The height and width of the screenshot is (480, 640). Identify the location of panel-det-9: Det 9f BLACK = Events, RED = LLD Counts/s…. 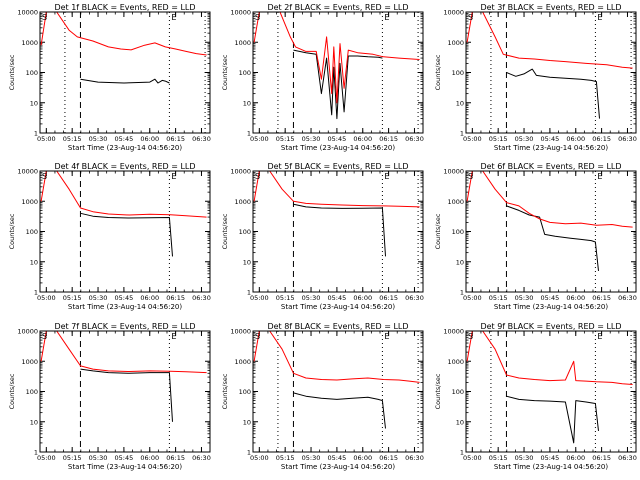
(535, 396).